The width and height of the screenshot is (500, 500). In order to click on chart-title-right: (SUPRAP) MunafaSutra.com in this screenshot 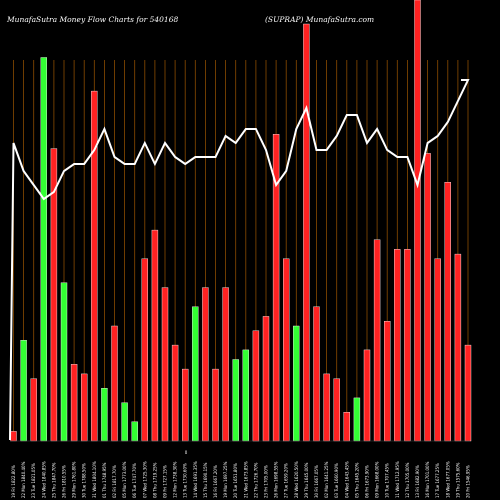, I will do `click(319, 19)`.